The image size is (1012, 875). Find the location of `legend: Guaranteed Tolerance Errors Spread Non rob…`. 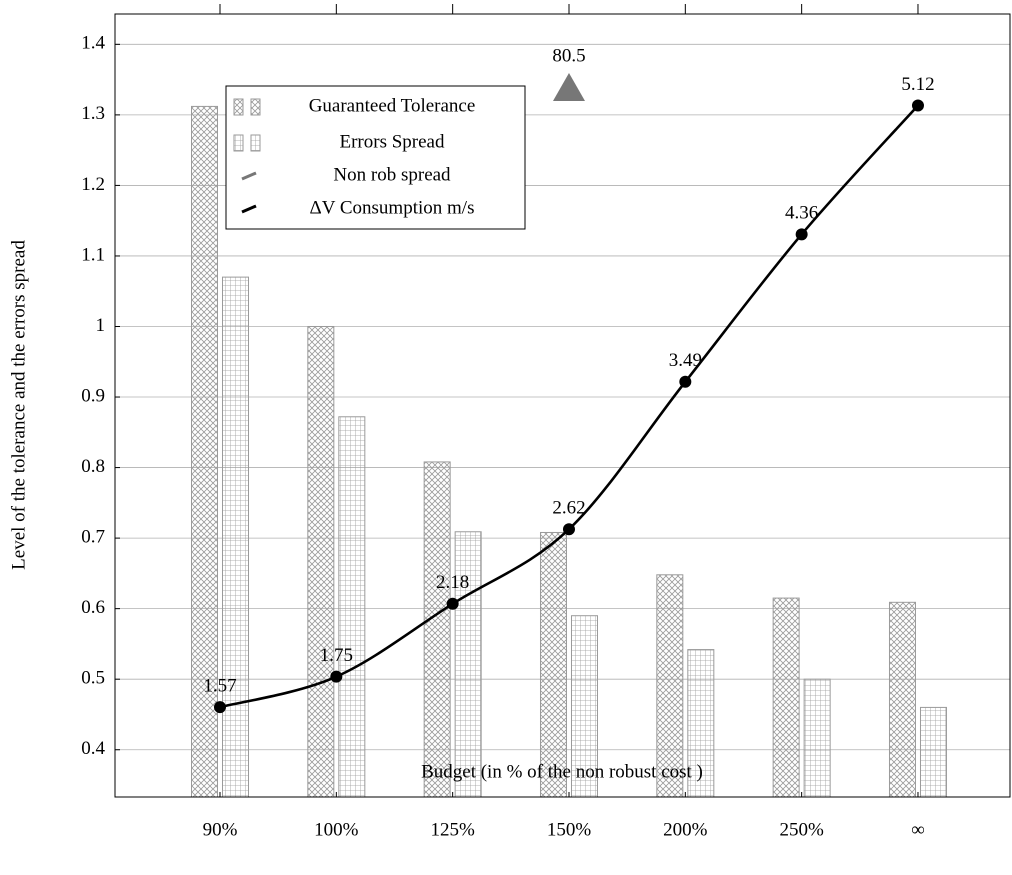

legend: Guaranteed Tolerance Errors Spread Non rob… is located at coordinates (375, 157).